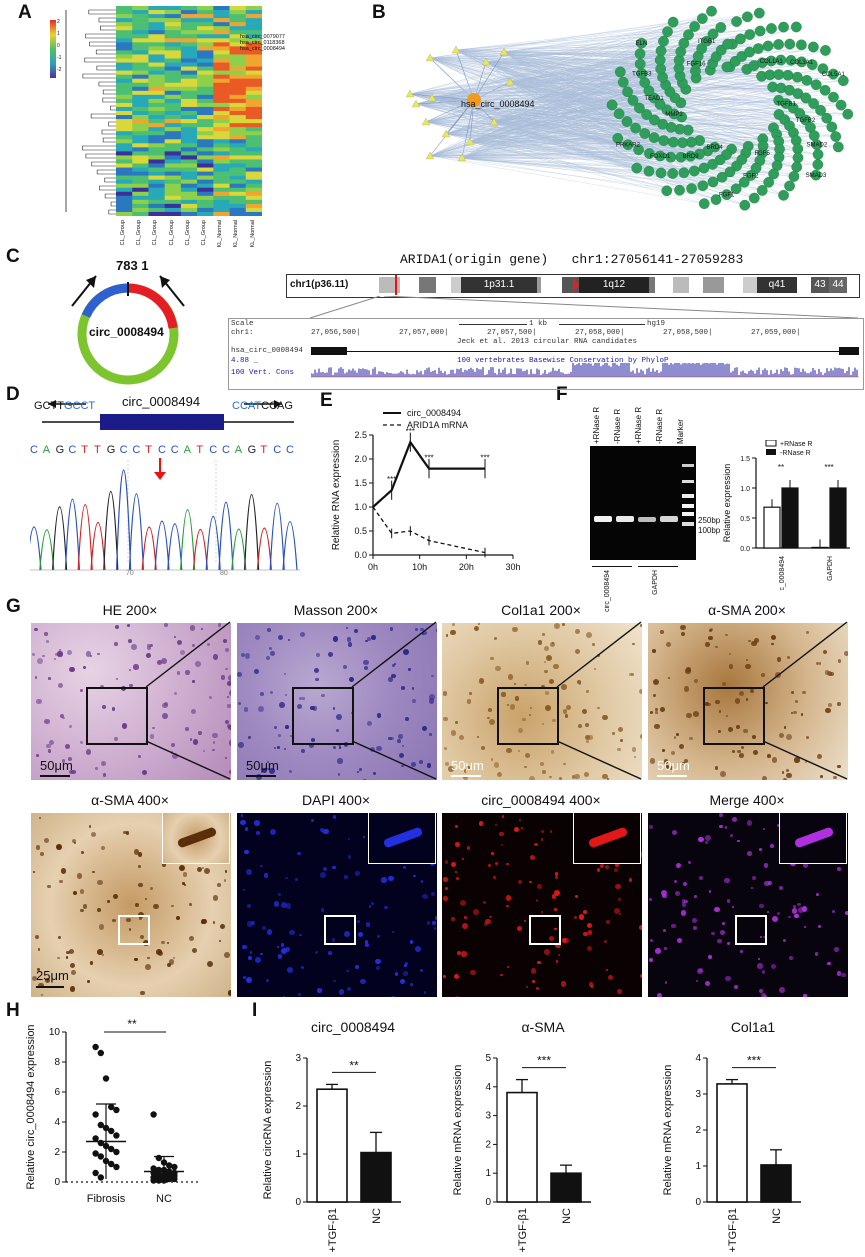 The width and height of the screenshot is (865, 1257). I want to click on base-call: T, so click(84, 450).